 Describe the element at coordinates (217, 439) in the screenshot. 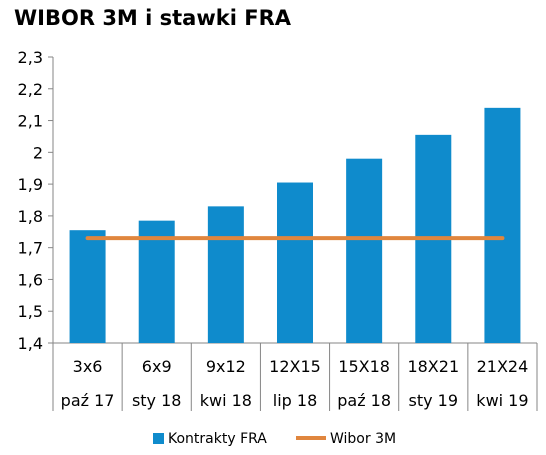

I see `legend-label-fra: Kontrakty FRA` at that location.